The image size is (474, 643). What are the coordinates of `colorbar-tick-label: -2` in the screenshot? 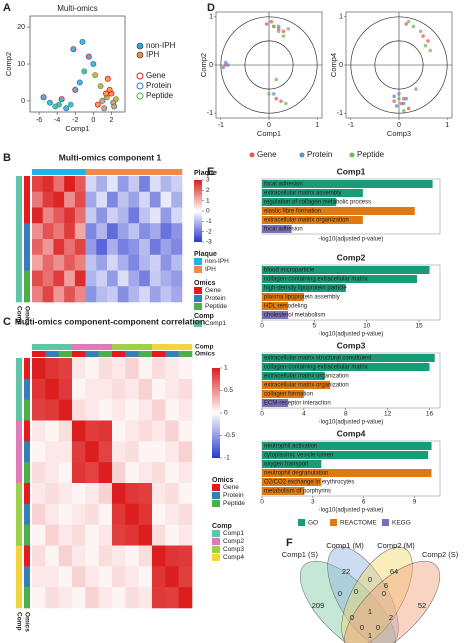 It's located at (209, 231).